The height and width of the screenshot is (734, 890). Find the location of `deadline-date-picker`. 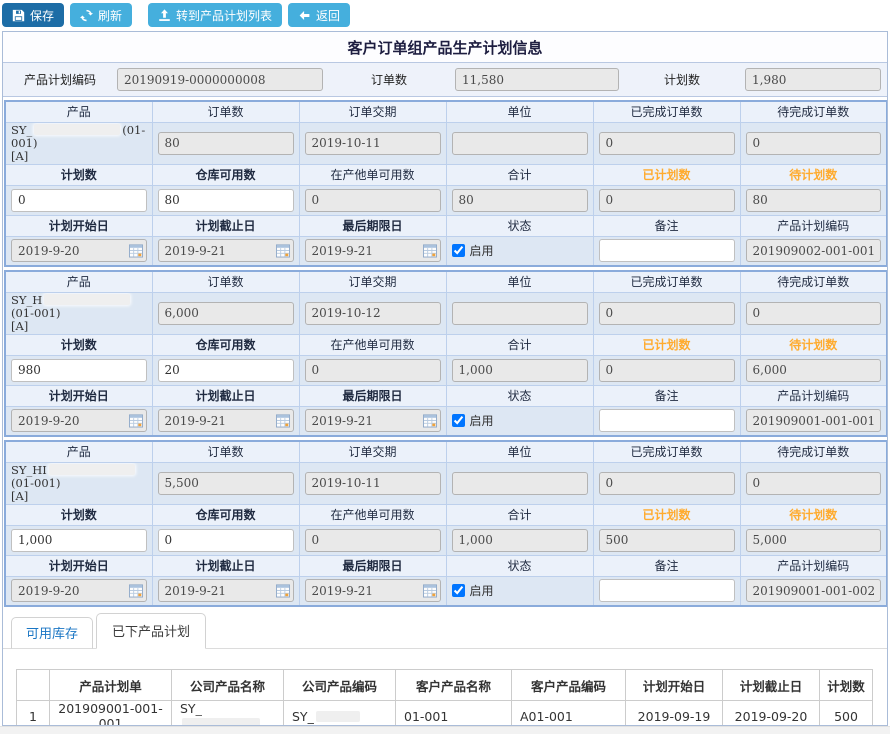

deadline-date-picker is located at coordinates (372, 421).